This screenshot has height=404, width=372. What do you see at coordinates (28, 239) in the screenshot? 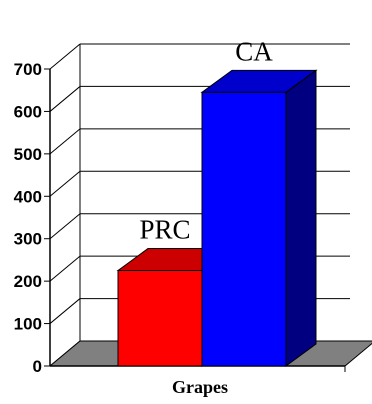
I see `y-tick-label: 300` at bounding box center [28, 239].